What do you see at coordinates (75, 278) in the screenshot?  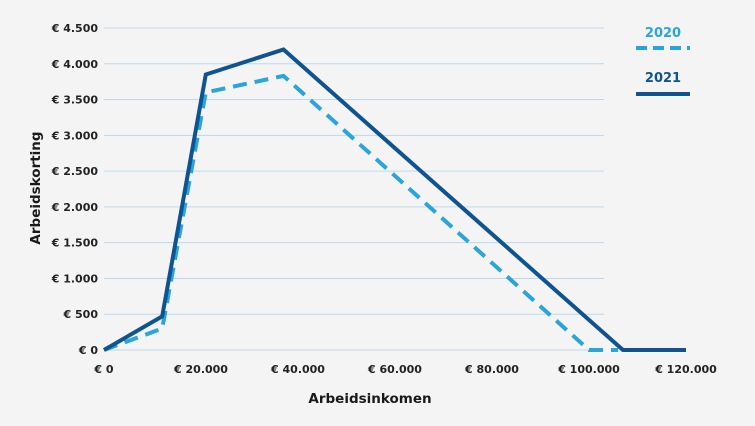 I see `y-tick-label: € 1.000` at bounding box center [75, 278].